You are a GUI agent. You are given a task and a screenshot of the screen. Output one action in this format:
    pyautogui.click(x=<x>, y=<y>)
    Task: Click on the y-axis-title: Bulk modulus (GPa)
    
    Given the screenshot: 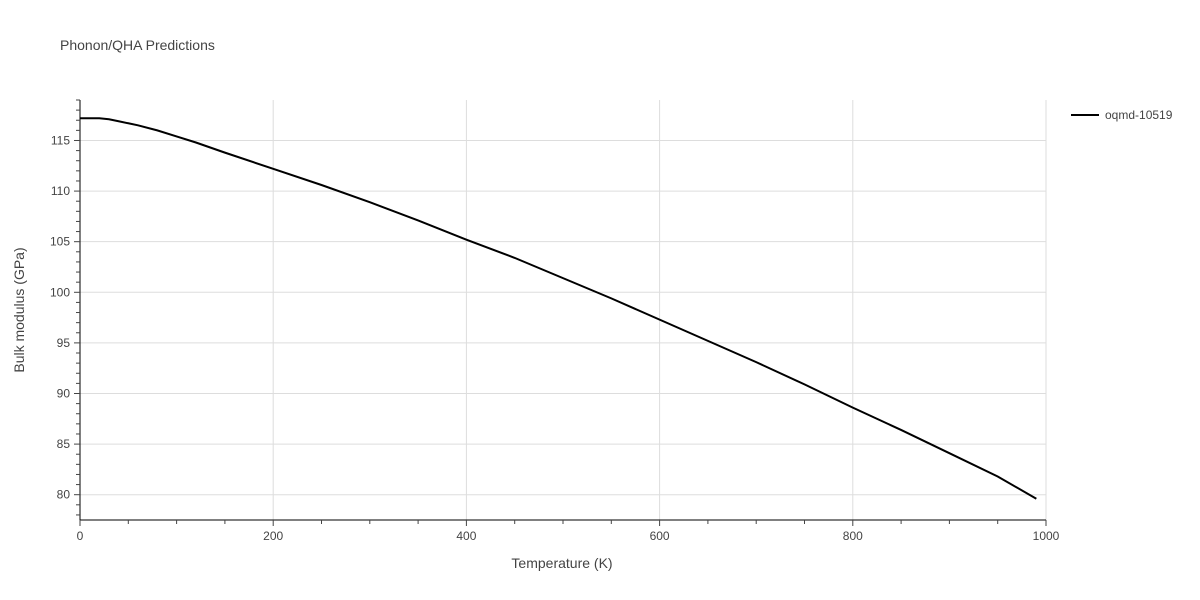 What is the action you would take?
    pyautogui.click(x=19, y=309)
    